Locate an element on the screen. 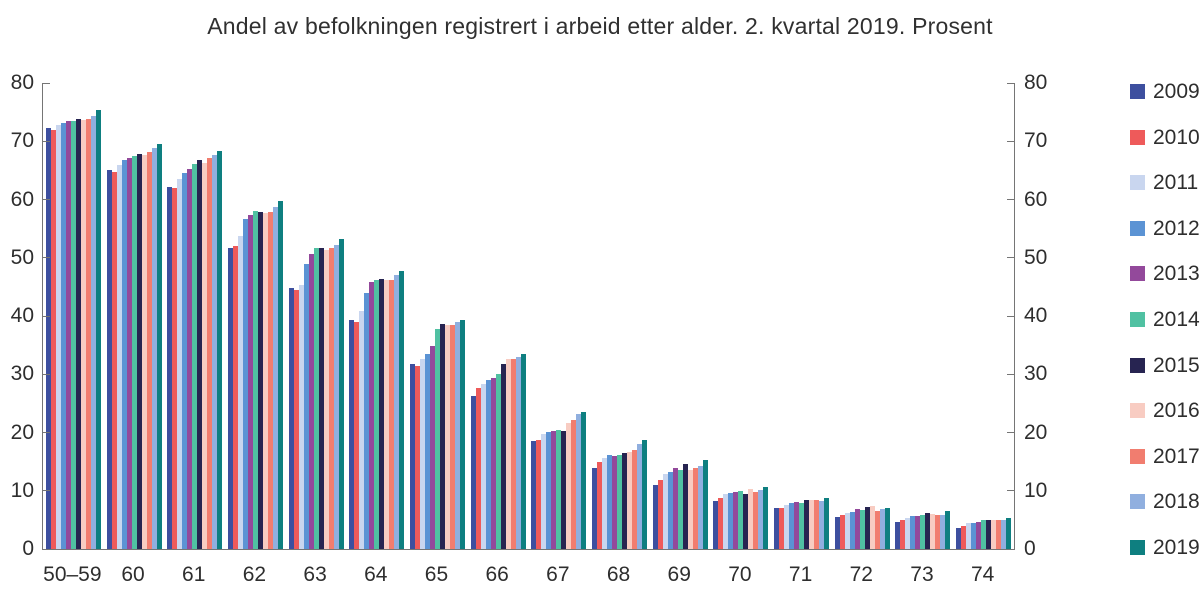 The width and height of the screenshot is (1200, 613). legend-item: 2017 is located at coordinates (1165, 456).